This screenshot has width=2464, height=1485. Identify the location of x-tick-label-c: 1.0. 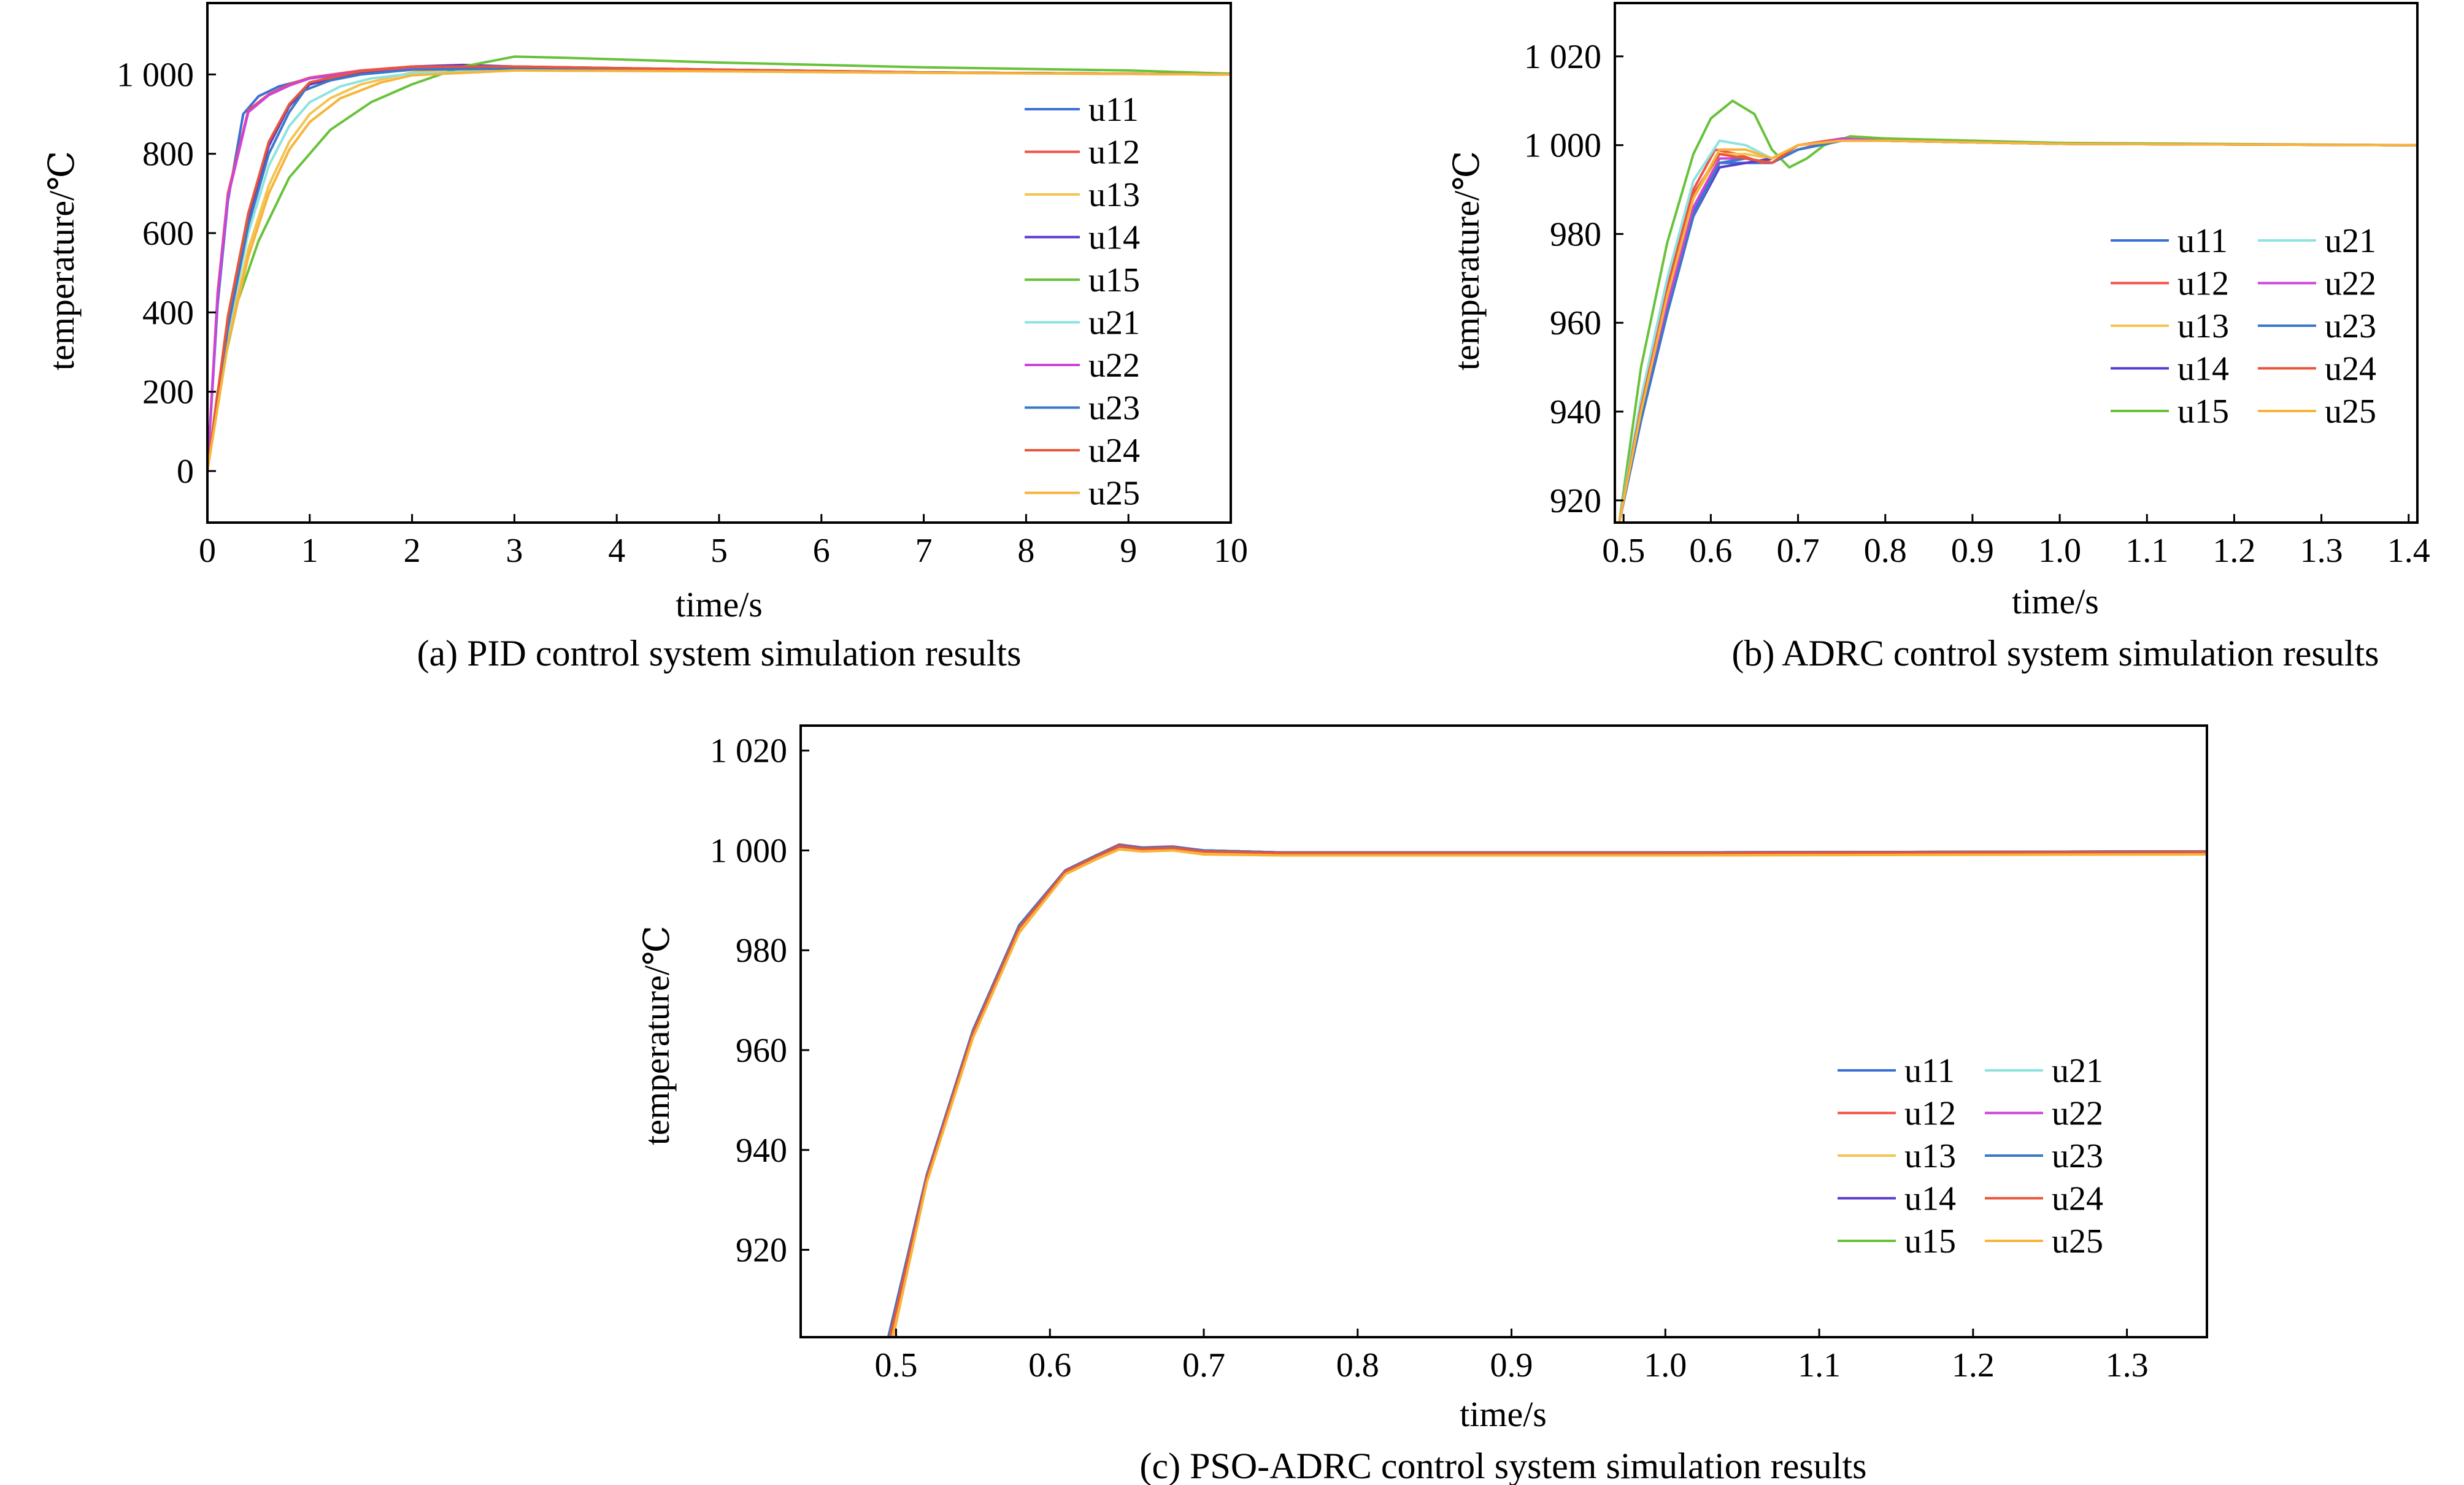
(1665, 1365).